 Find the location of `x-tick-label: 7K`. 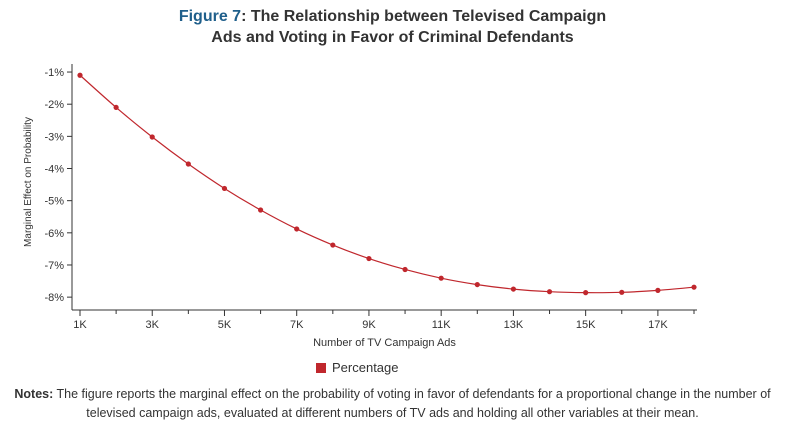

x-tick-label: 7K is located at coordinates (297, 325).